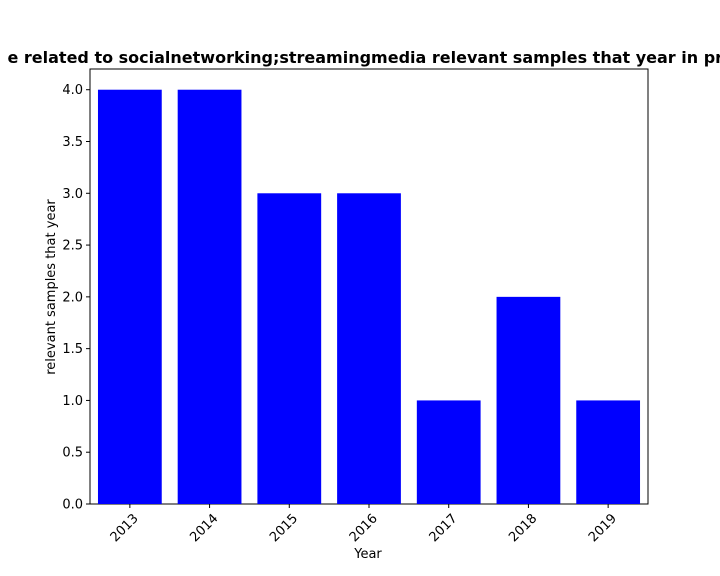 This screenshot has width=720, height=576. Describe the element at coordinates (72, 505) in the screenshot. I see `y-tick-label: 0.0` at that location.